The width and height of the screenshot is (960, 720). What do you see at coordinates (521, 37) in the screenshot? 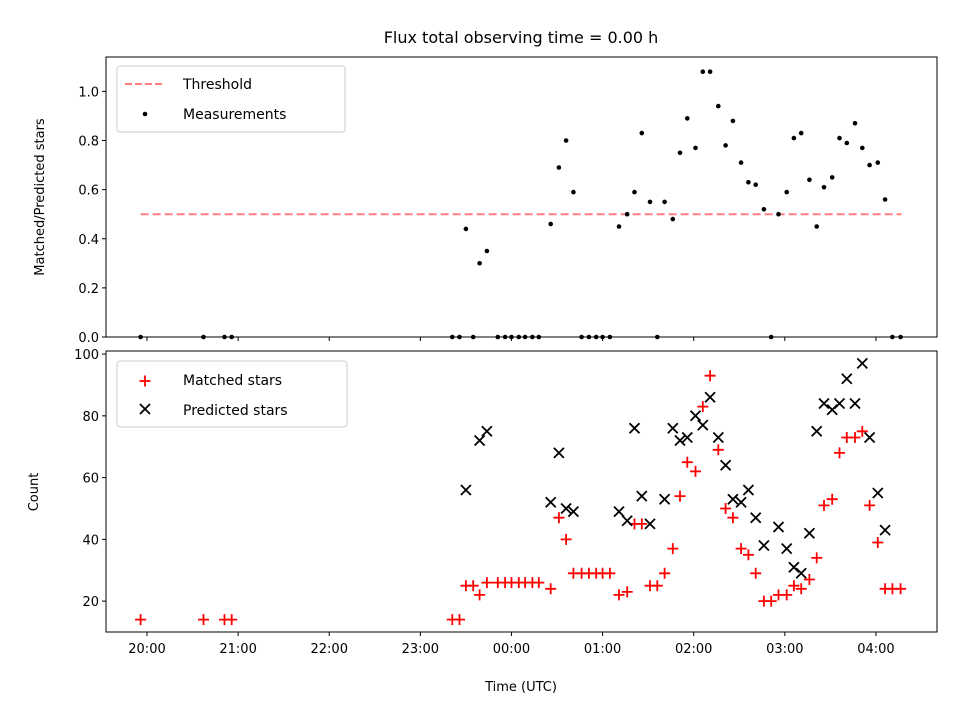
I see `chart-title: Flux total observing time = 0.00 h` at bounding box center [521, 37].